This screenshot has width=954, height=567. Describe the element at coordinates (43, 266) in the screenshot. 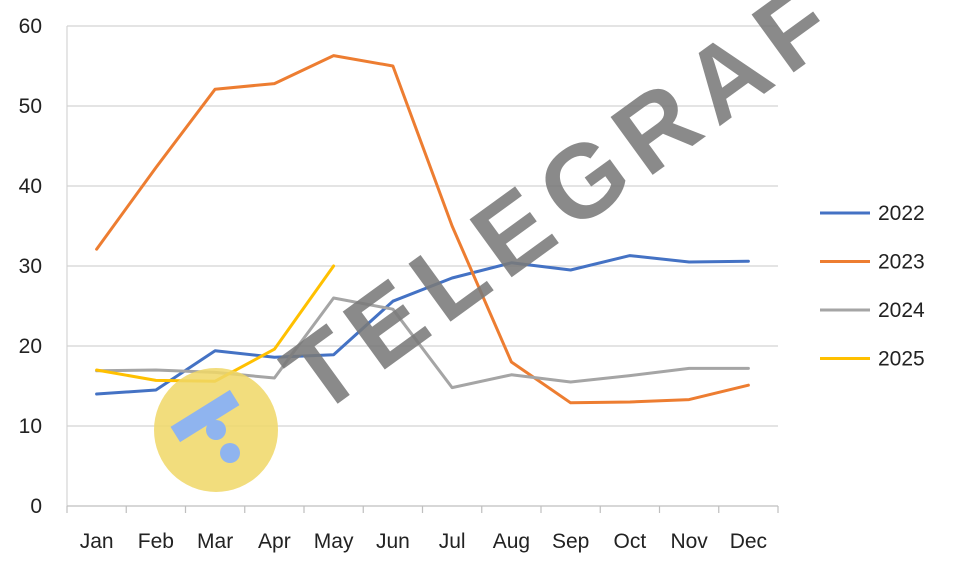

I see `y-axis: 0 10 20 30 40 50 60` at that location.